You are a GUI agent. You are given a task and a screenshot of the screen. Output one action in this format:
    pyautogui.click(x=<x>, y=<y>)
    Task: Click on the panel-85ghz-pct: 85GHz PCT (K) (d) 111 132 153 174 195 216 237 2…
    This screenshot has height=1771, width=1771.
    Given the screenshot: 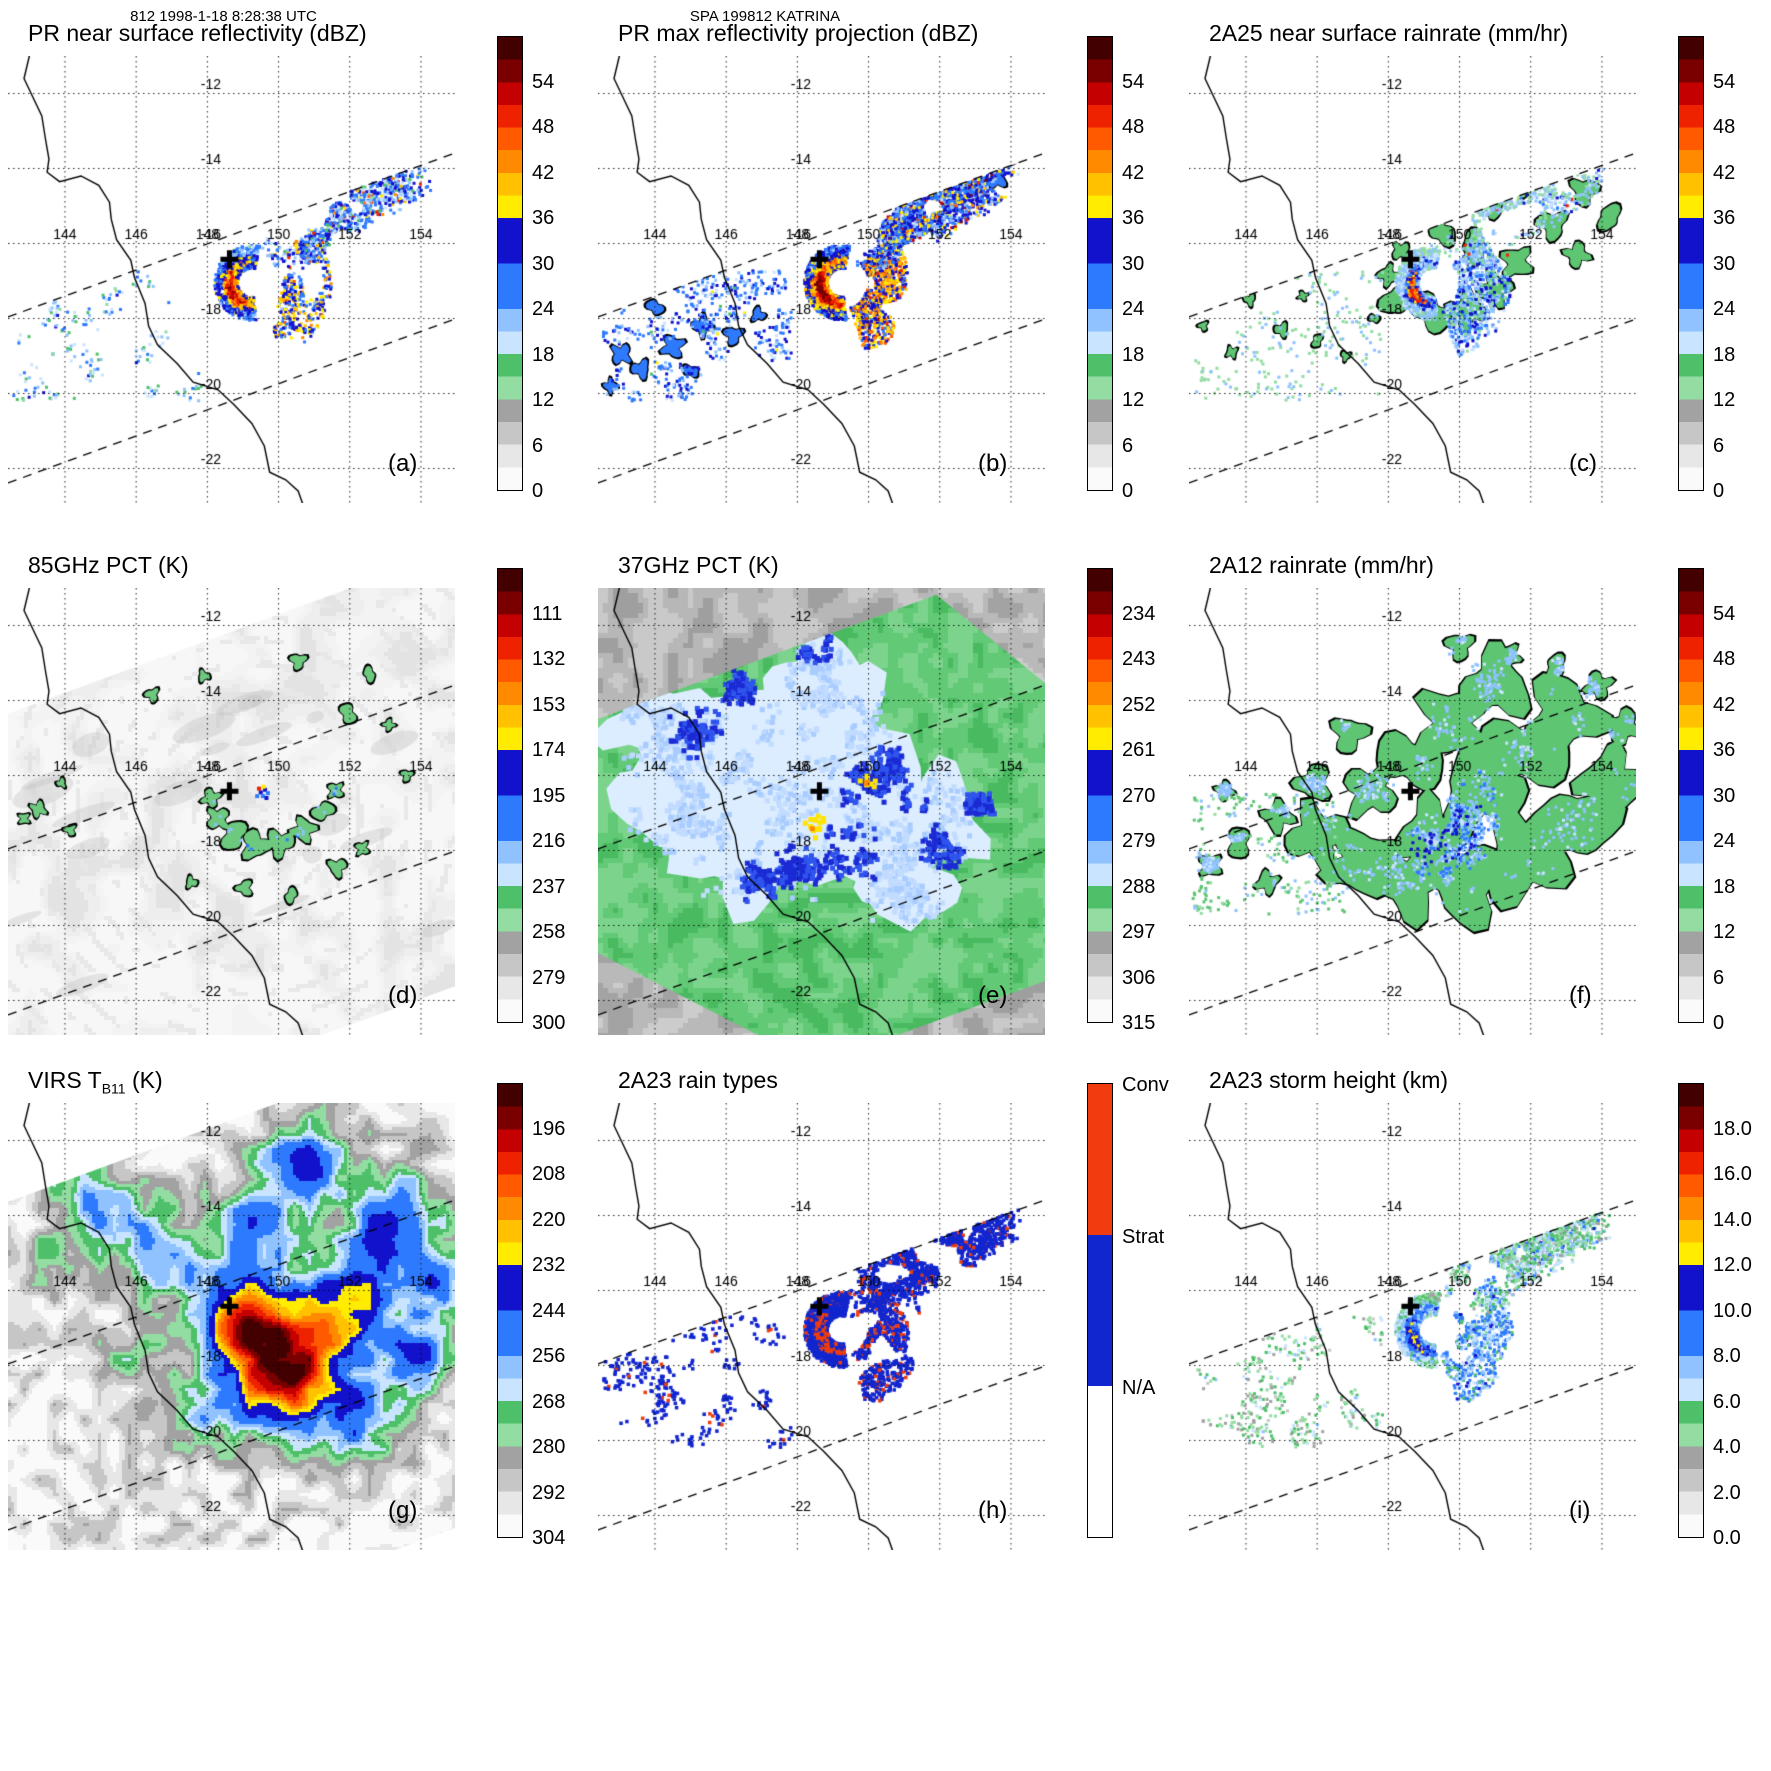 What is the action you would take?
    pyautogui.click(x=295, y=812)
    